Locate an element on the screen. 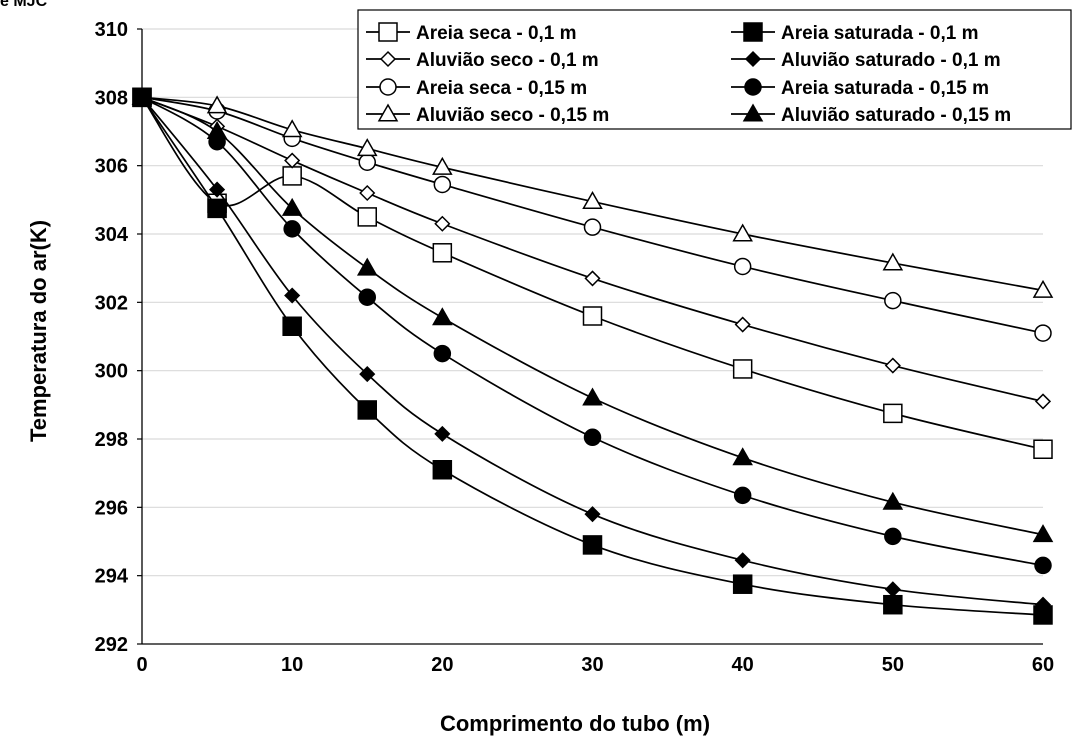  x-tick-label: 10 is located at coordinates (292, 665).